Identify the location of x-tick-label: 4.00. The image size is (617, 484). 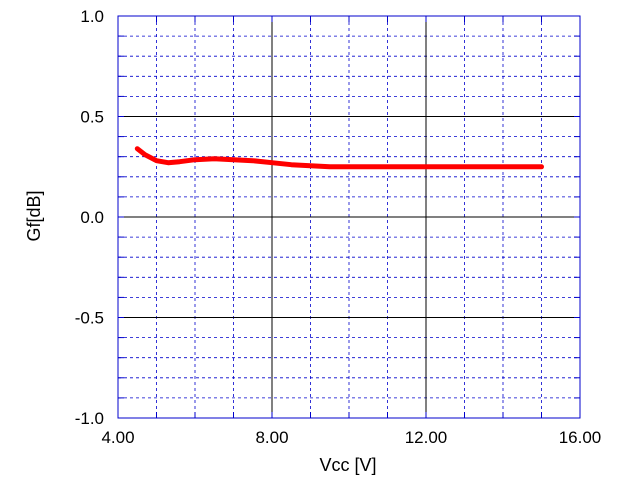
(117, 437).